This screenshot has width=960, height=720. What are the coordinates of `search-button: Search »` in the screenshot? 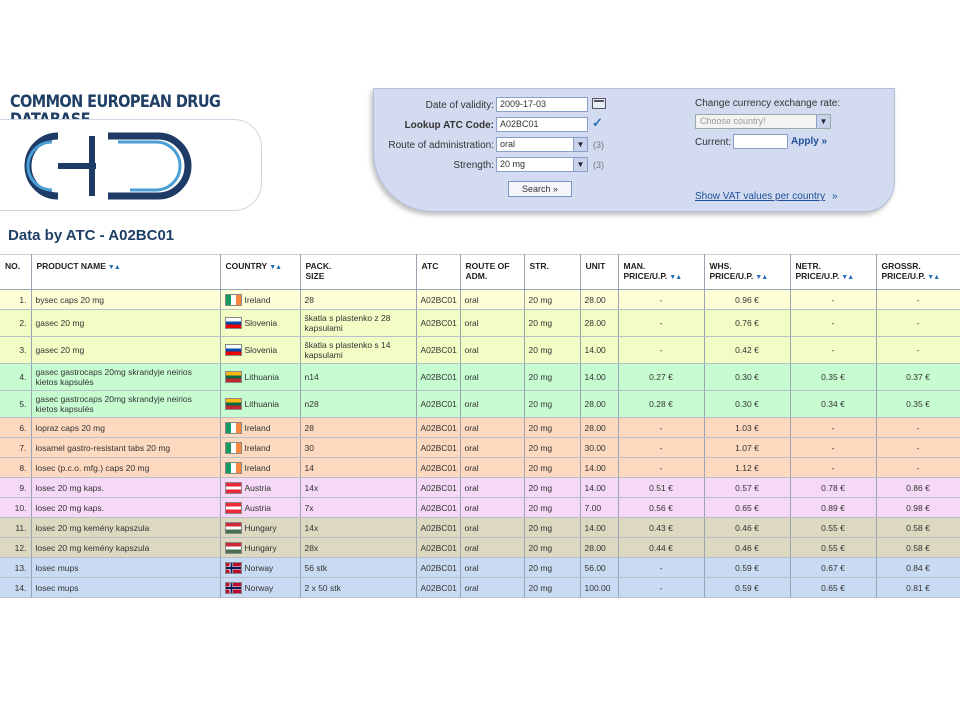 It's located at (540, 189).